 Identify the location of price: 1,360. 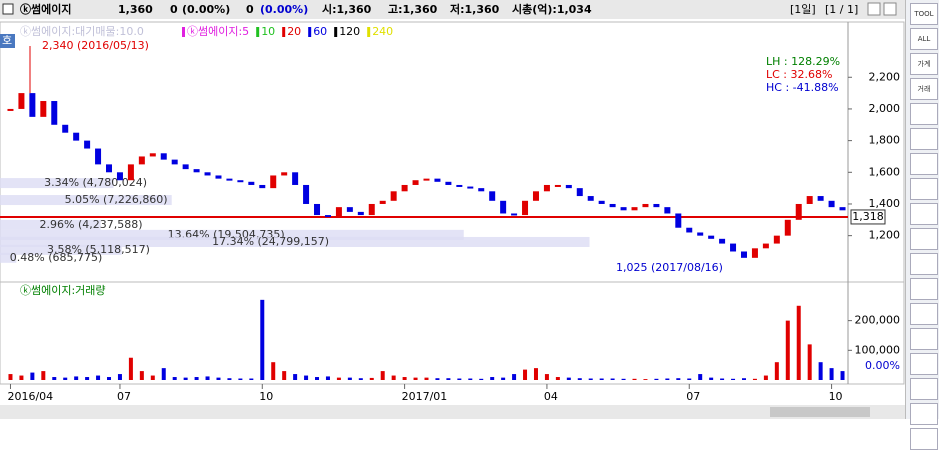
(135, 9).